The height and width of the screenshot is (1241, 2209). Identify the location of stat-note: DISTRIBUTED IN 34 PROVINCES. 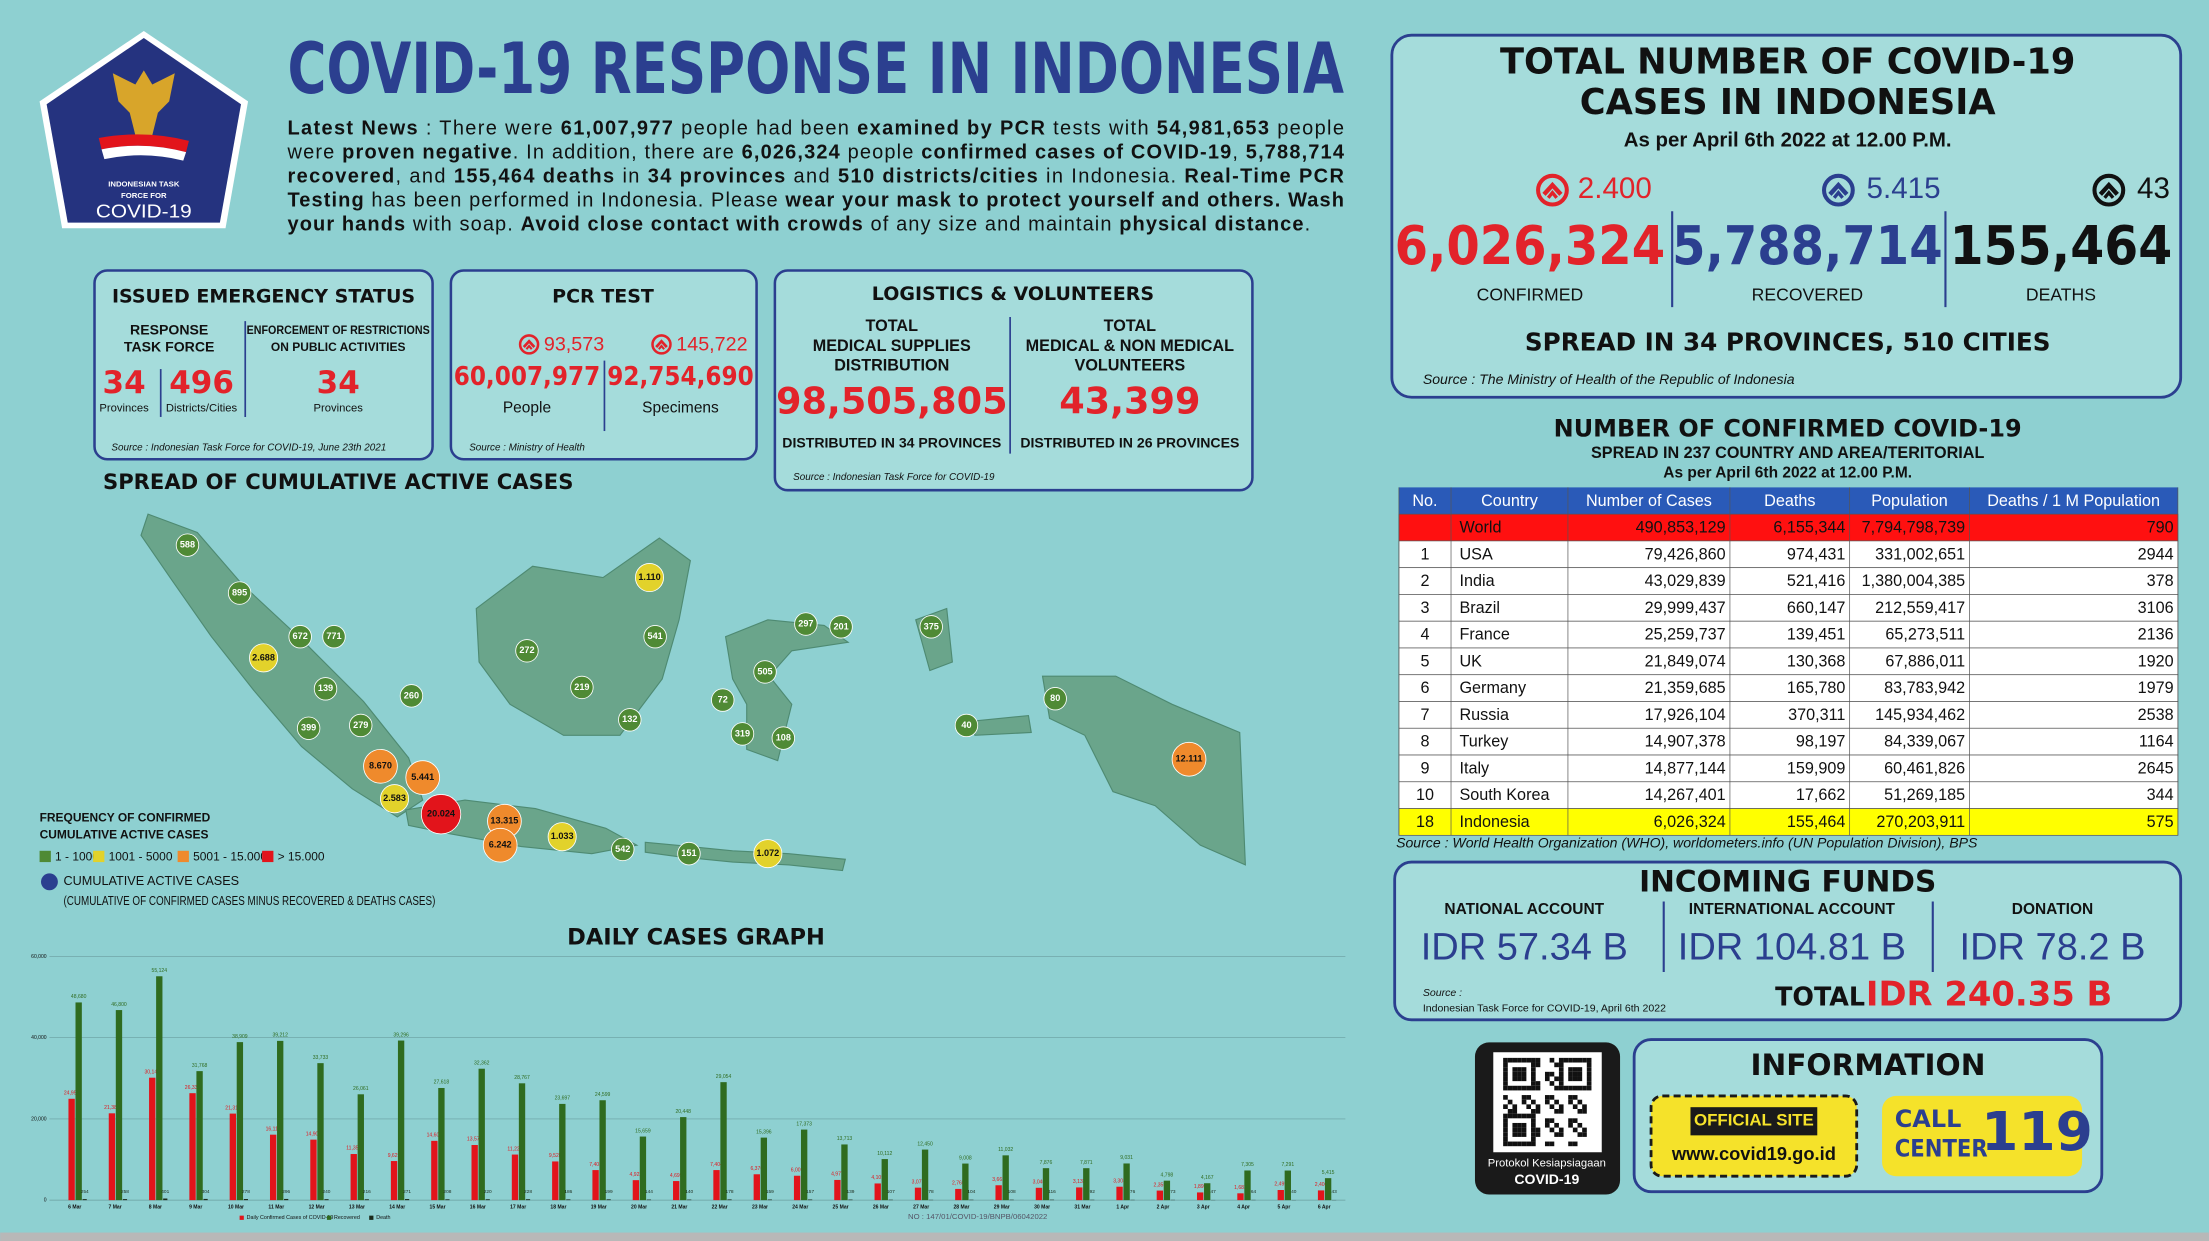
(891, 442).